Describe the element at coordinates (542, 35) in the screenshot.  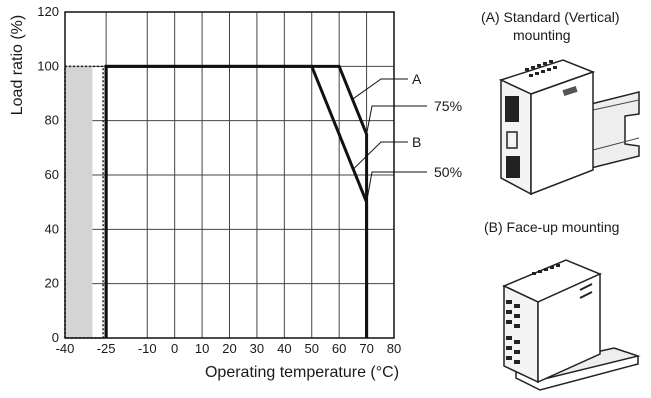
I see `mounting-a-caption-line2: mounting` at that location.